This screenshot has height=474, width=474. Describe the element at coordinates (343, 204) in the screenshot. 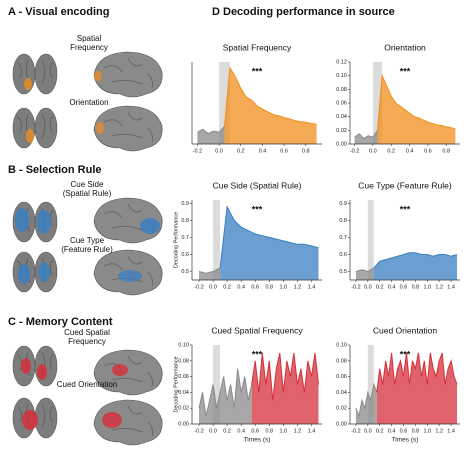

I see `y-tick-label: 0.9` at that location.